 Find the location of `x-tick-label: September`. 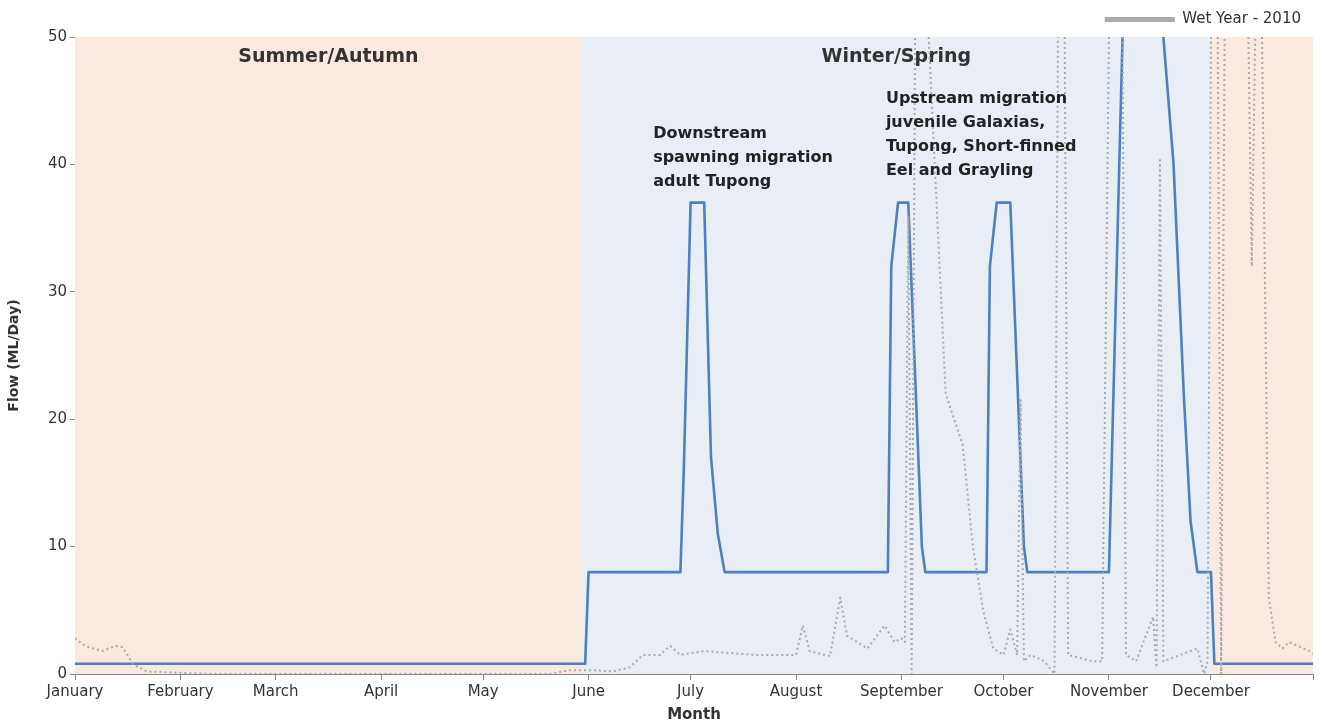

x-tick-label: September is located at coordinates (902, 690).